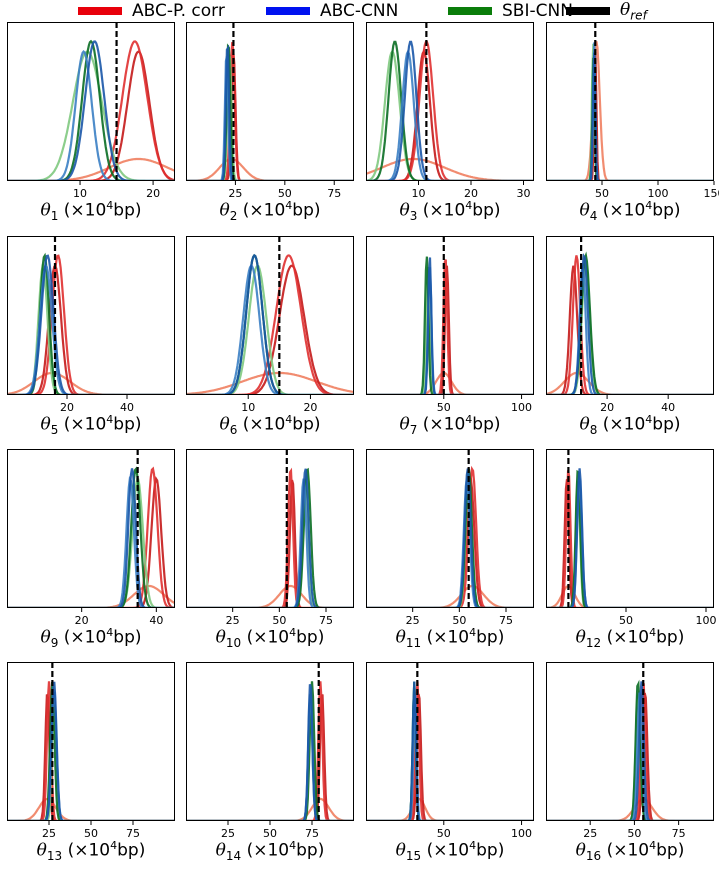 Image resolution: width=719 pixels, height=871 pixels. What do you see at coordinates (91, 211) in the screenshot?
I see `x-axis-label: θ1 (×104bp)` at bounding box center [91, 211].